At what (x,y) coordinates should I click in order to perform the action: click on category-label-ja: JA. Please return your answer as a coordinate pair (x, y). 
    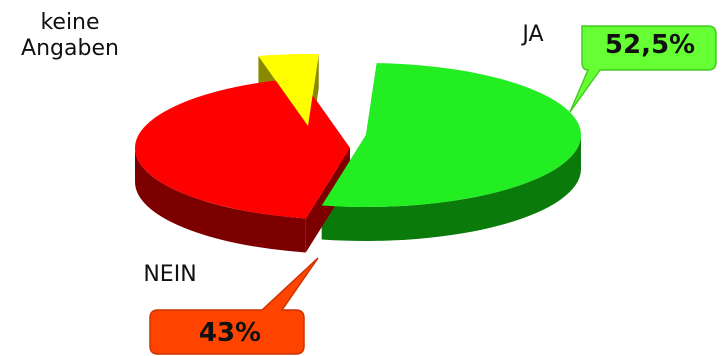
    Looking at the image, I should click on (533, 34).